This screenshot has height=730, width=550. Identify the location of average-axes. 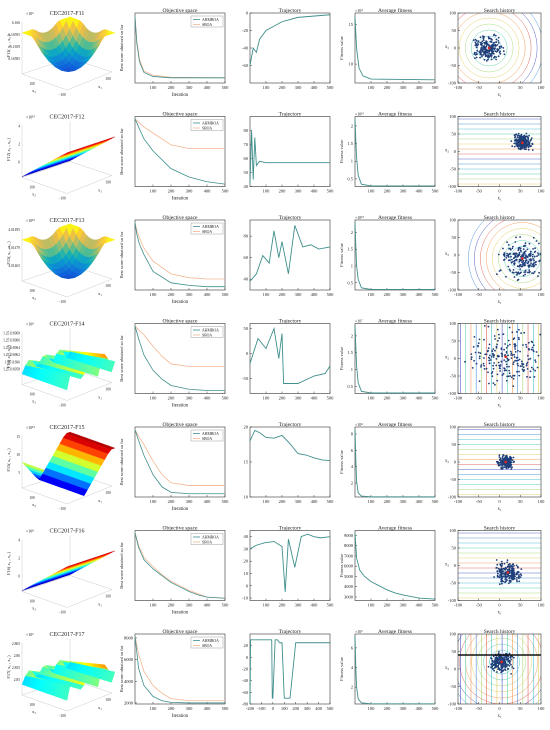
(395, 565).